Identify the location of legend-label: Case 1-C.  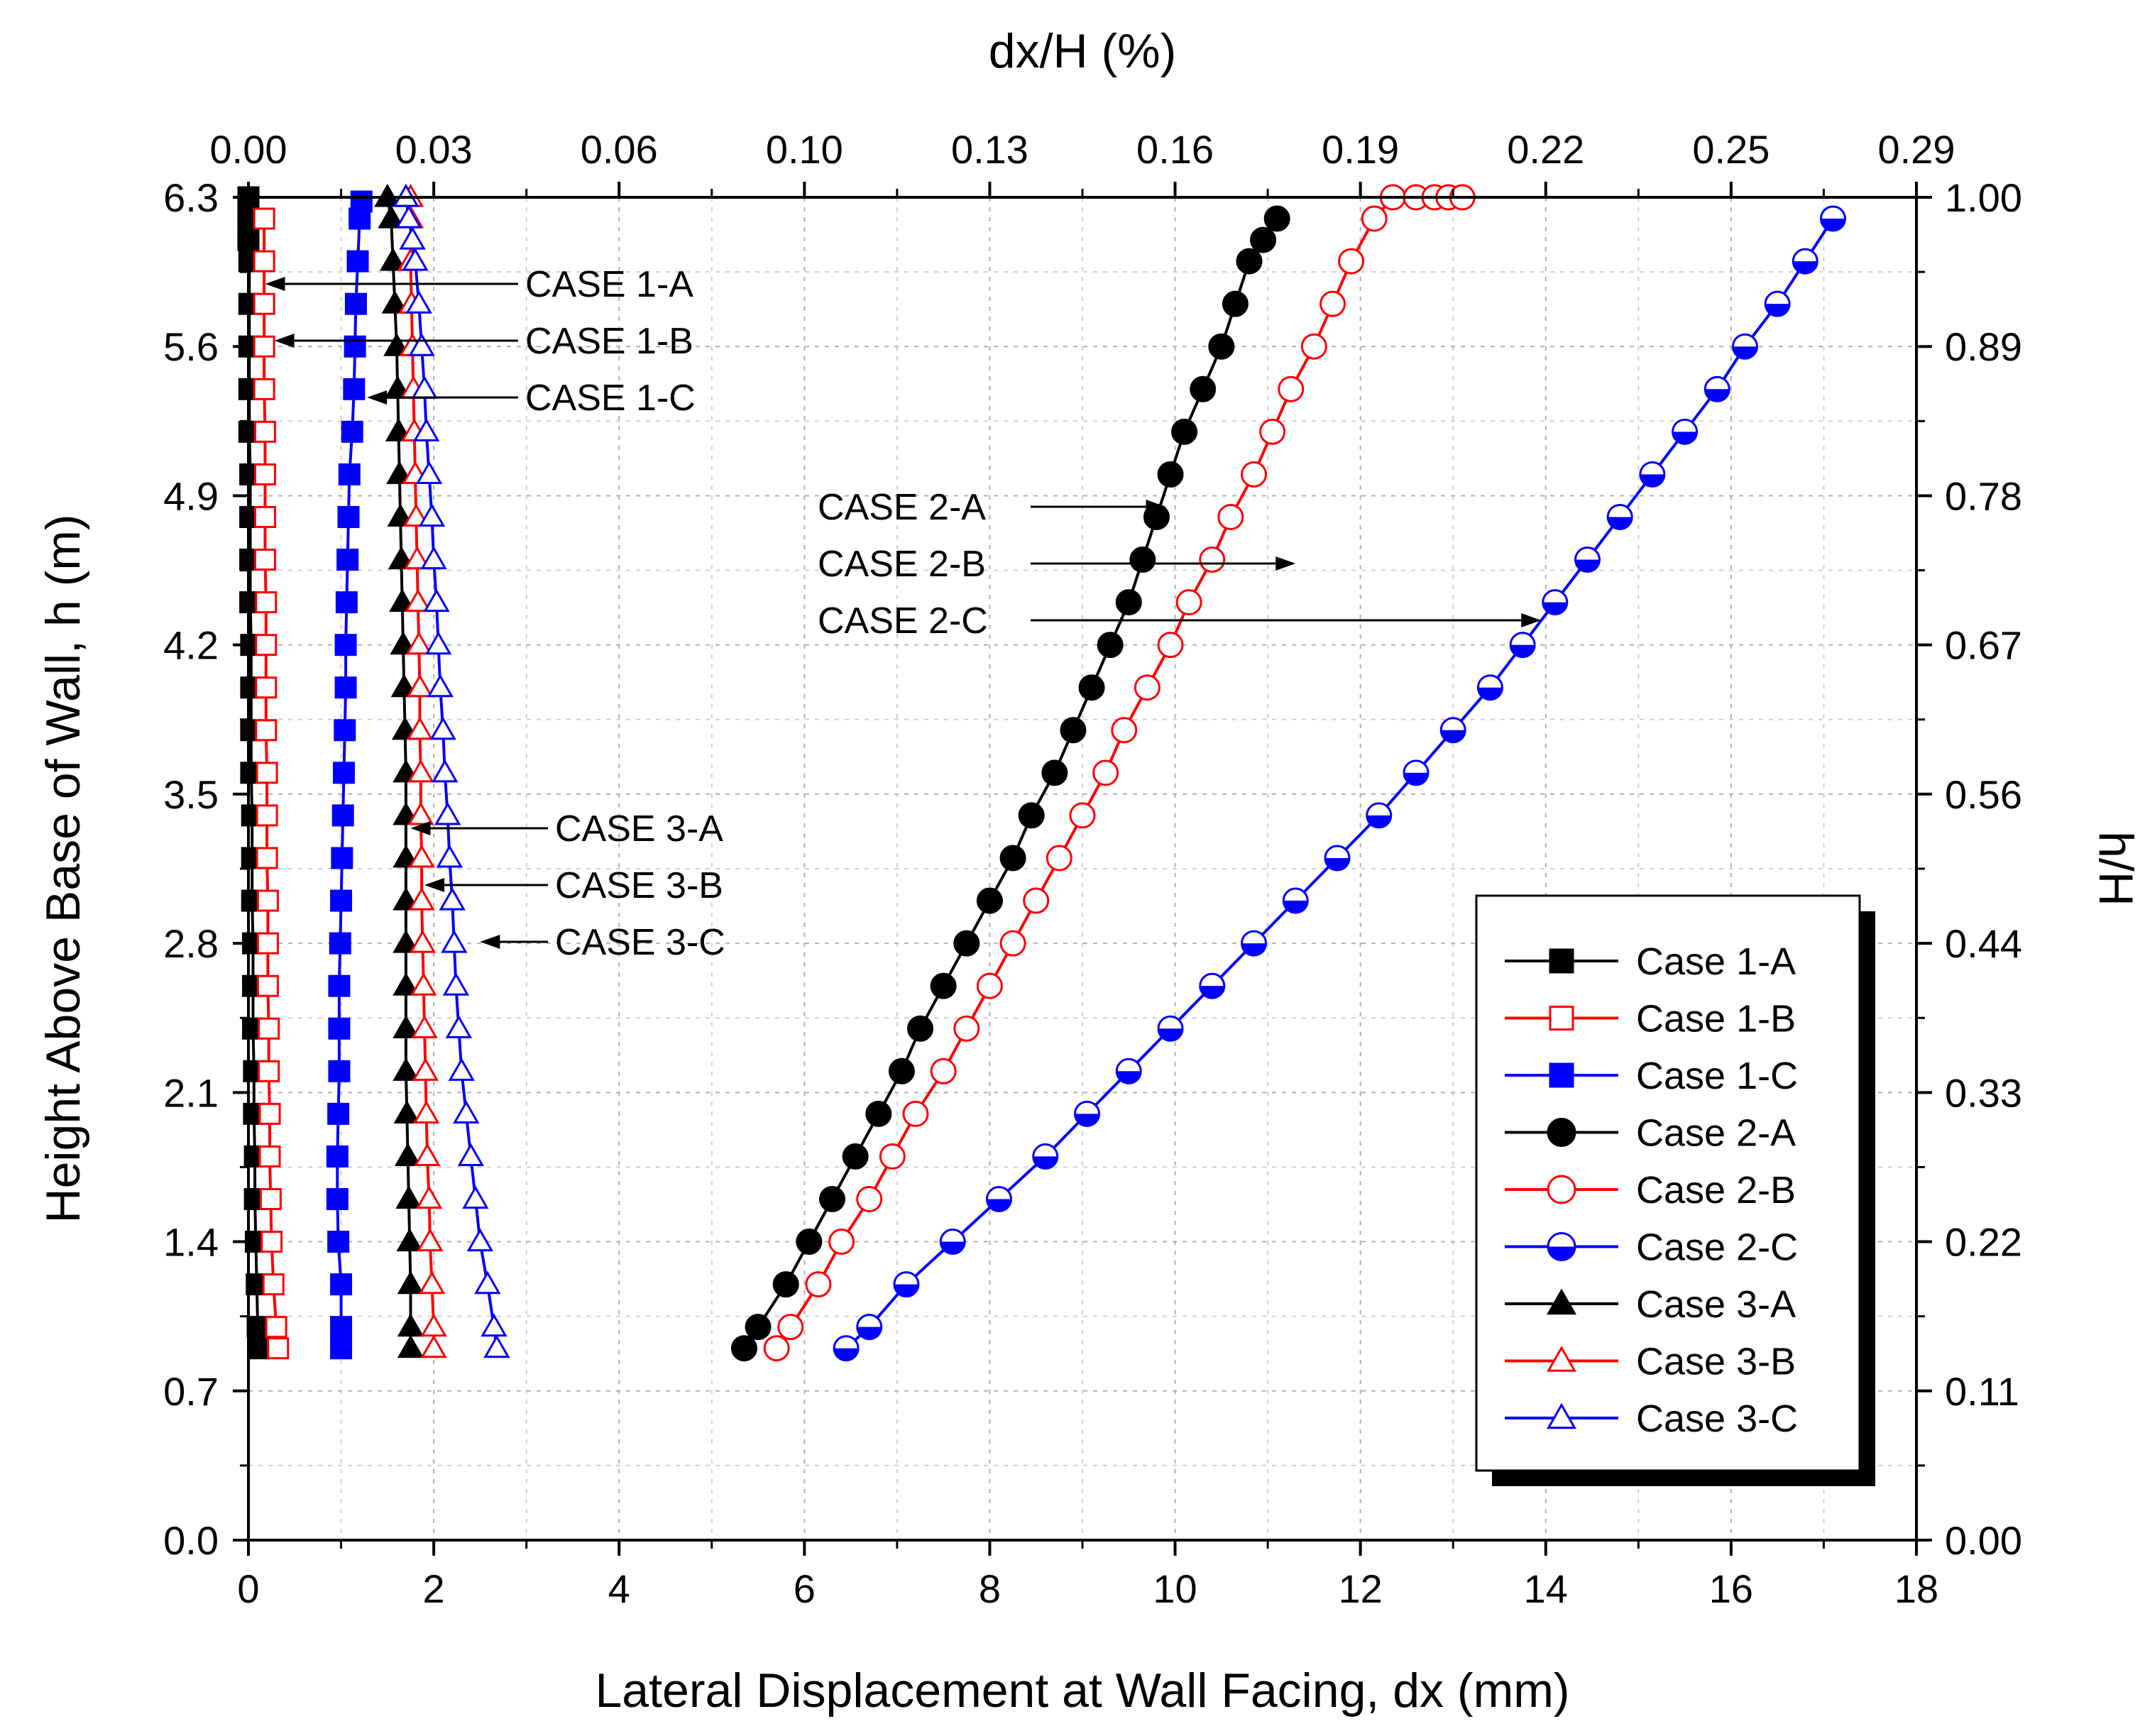
(1717, 1076).